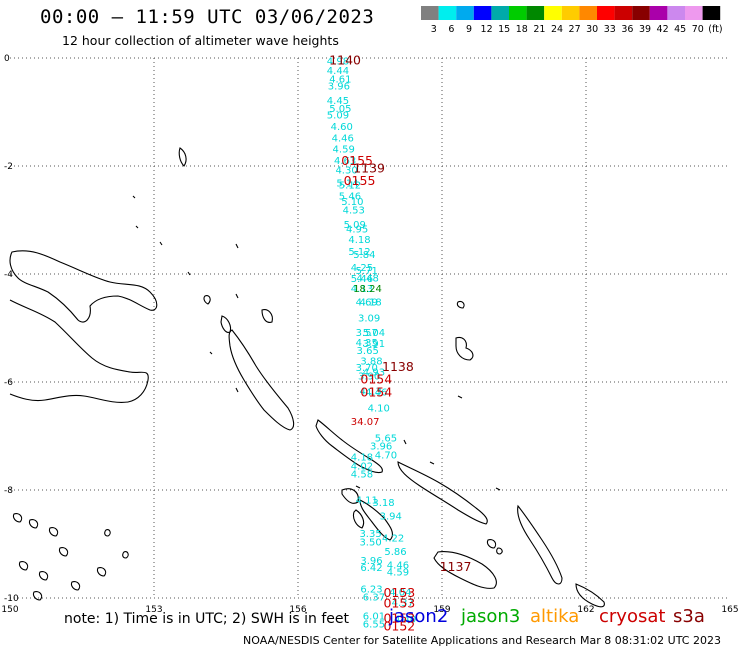  I want to click on wave-height-value: 6.23, so click(371, 590).